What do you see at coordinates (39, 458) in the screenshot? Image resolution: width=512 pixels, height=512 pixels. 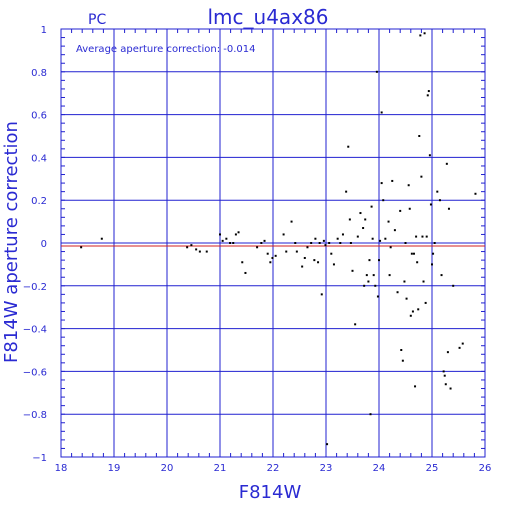 I see `y-tick-label: −1` at bounding box center [39, 458].